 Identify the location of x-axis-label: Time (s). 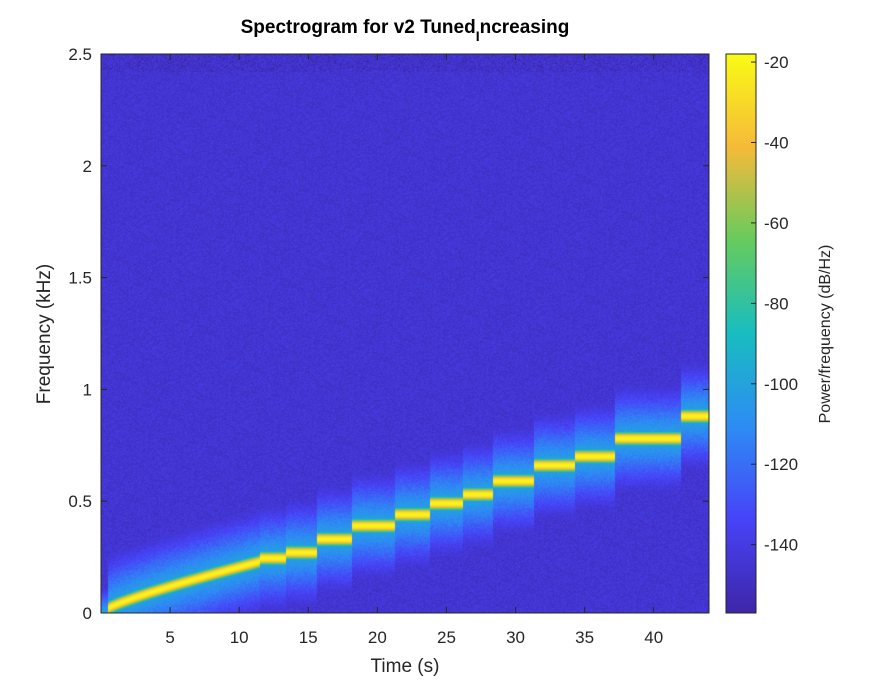
(405, 666).